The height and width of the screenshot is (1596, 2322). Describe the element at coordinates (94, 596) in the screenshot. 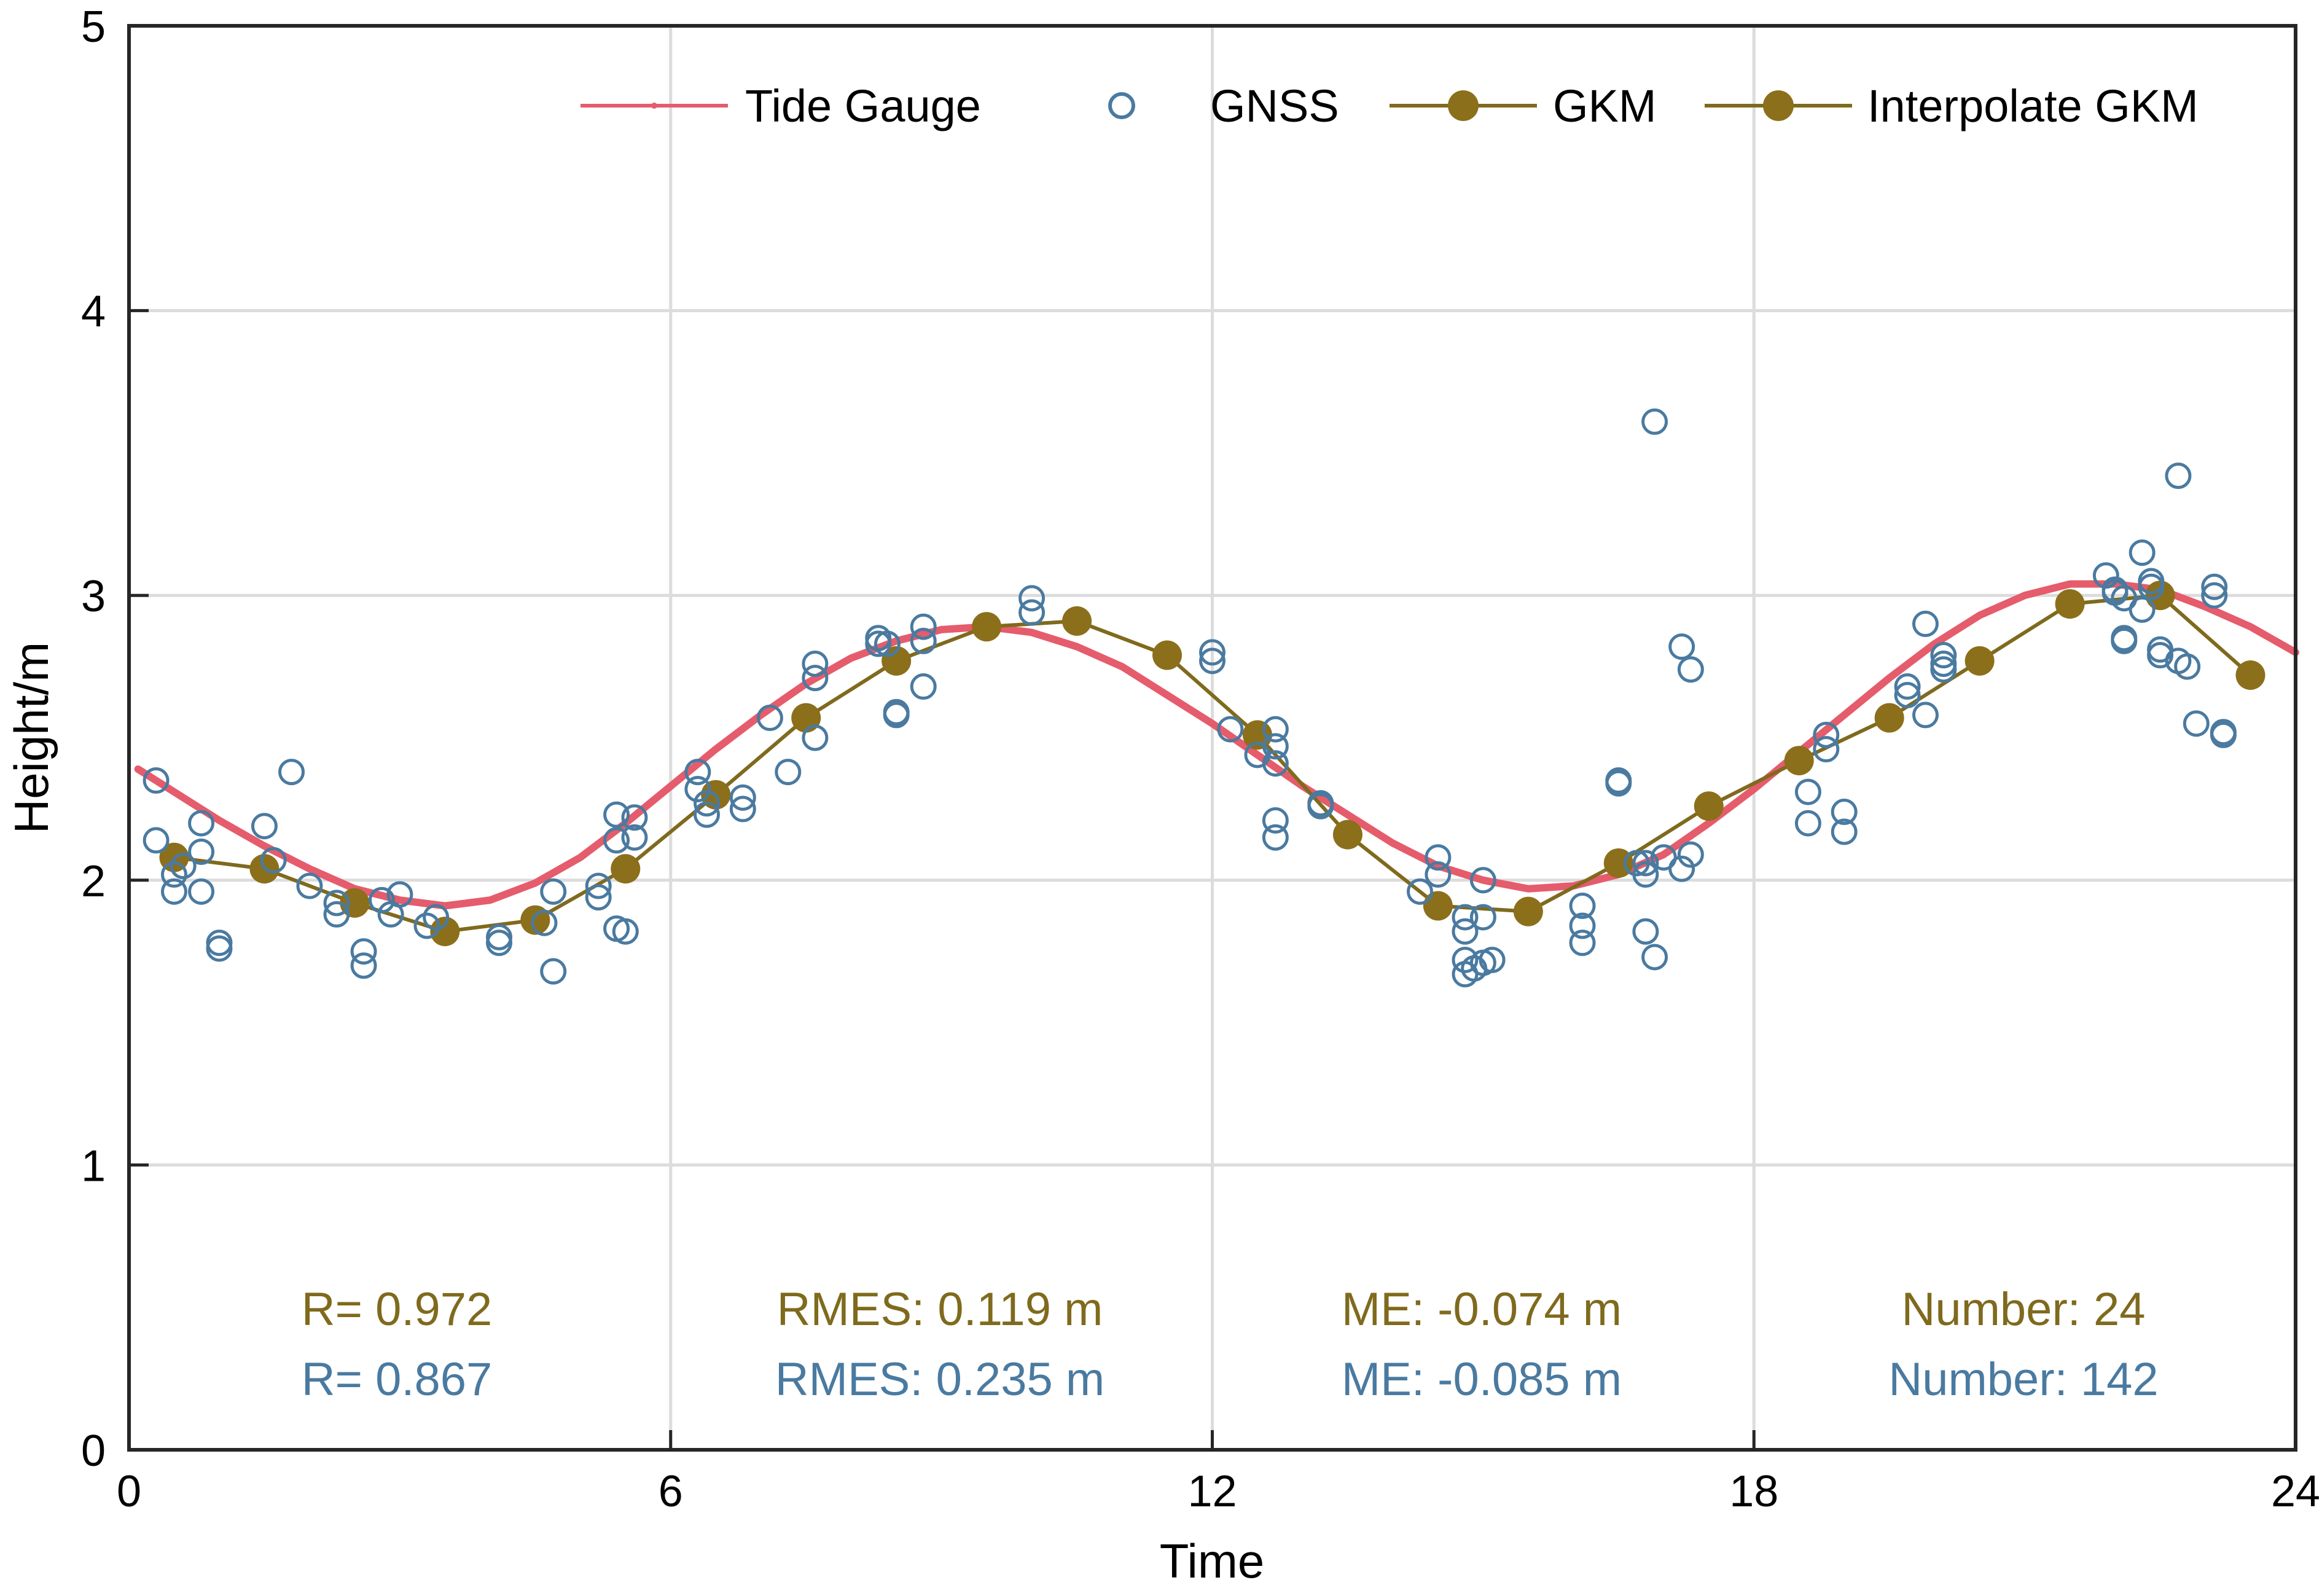

I see `y-tick-label: 3` at that location.